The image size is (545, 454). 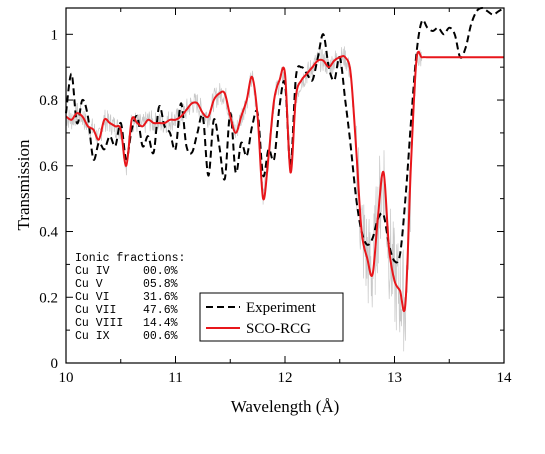 What do you see at coordinates (285, 378) in the screenshot?
I see `x-tick-label: 12` at bounding box center [285, 378].